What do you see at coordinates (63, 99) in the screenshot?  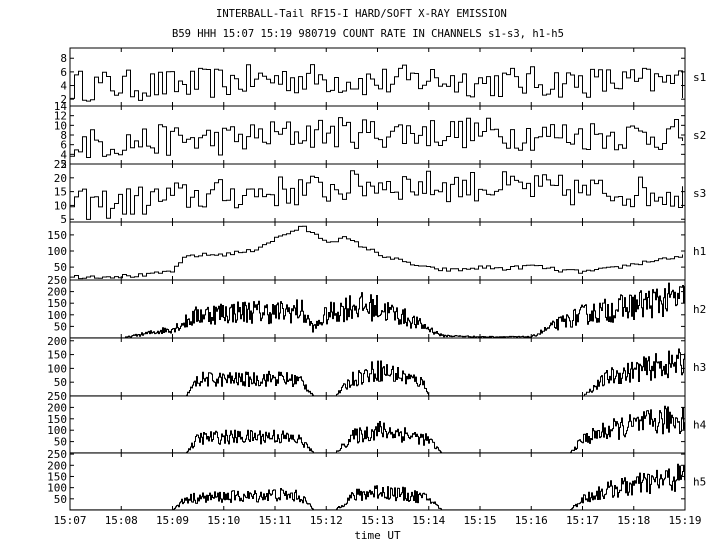 I see `y-tick-label-s1: 2` at bounding box center [63, 99].